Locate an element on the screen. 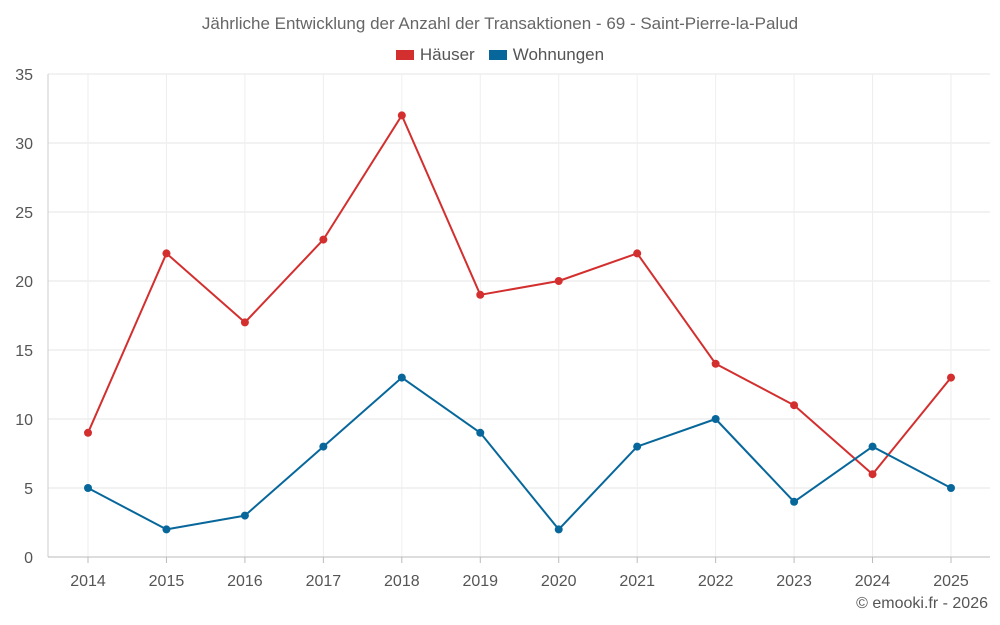 This screenshot has height=625, width=1000. x-tick-label: 2022 is located at coordinates (716, 581).